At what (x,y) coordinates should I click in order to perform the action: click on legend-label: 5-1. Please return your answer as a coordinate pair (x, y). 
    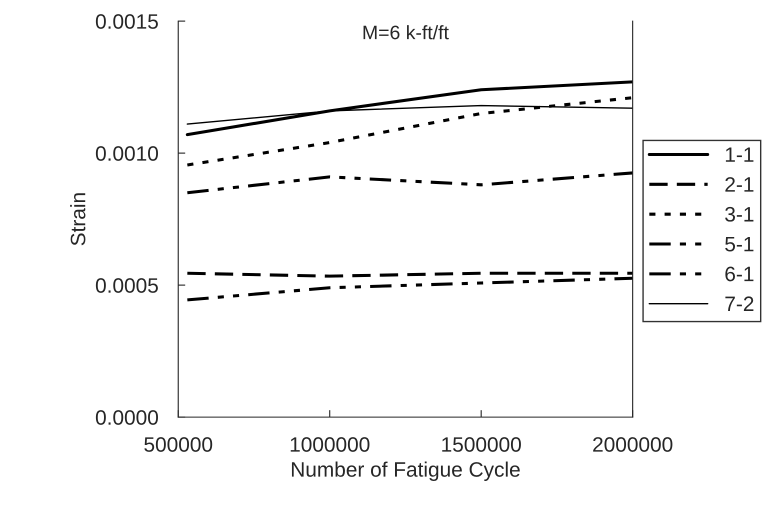
    Looking at the image, I should click on (739, 244).